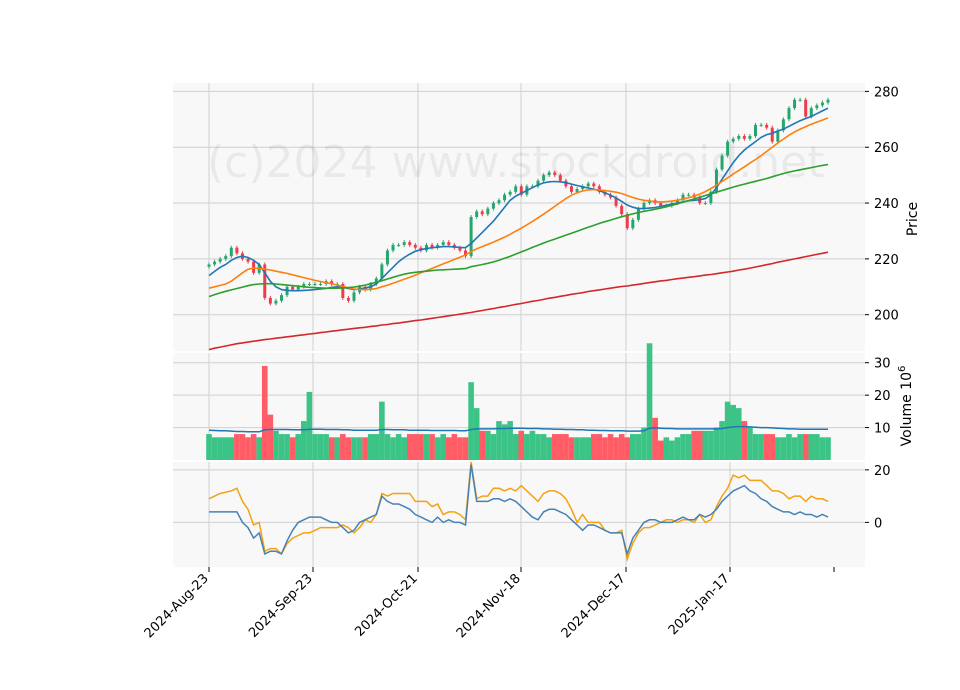 This screenshot has height=690, width=960. Describe the element at coordinates (878, 523) in the screenshot. I see `y-tick-label: 0` at that location.